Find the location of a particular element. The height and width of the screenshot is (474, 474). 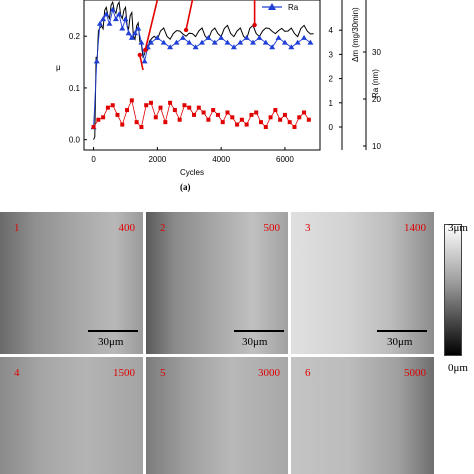

y-dm-tick-label: 4 is located at coordinates (331, 30).